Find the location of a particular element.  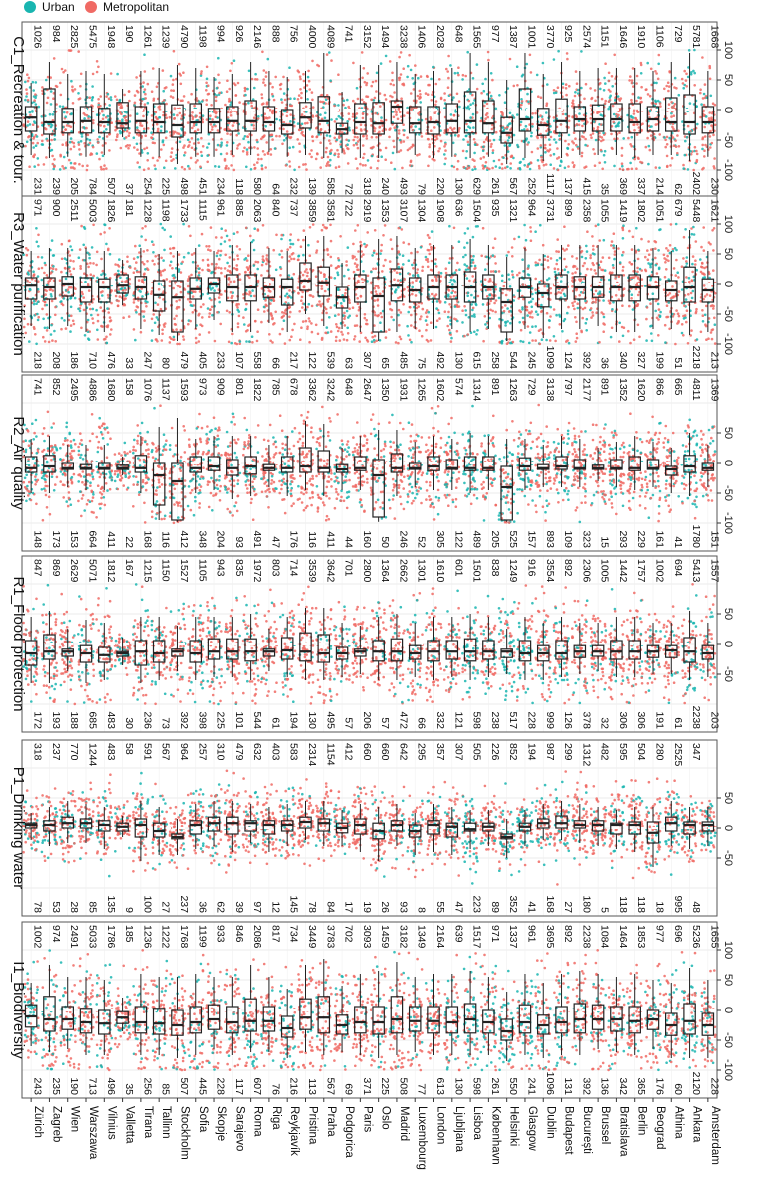

count-label-high: 729 is located at coordinates (678, 34).